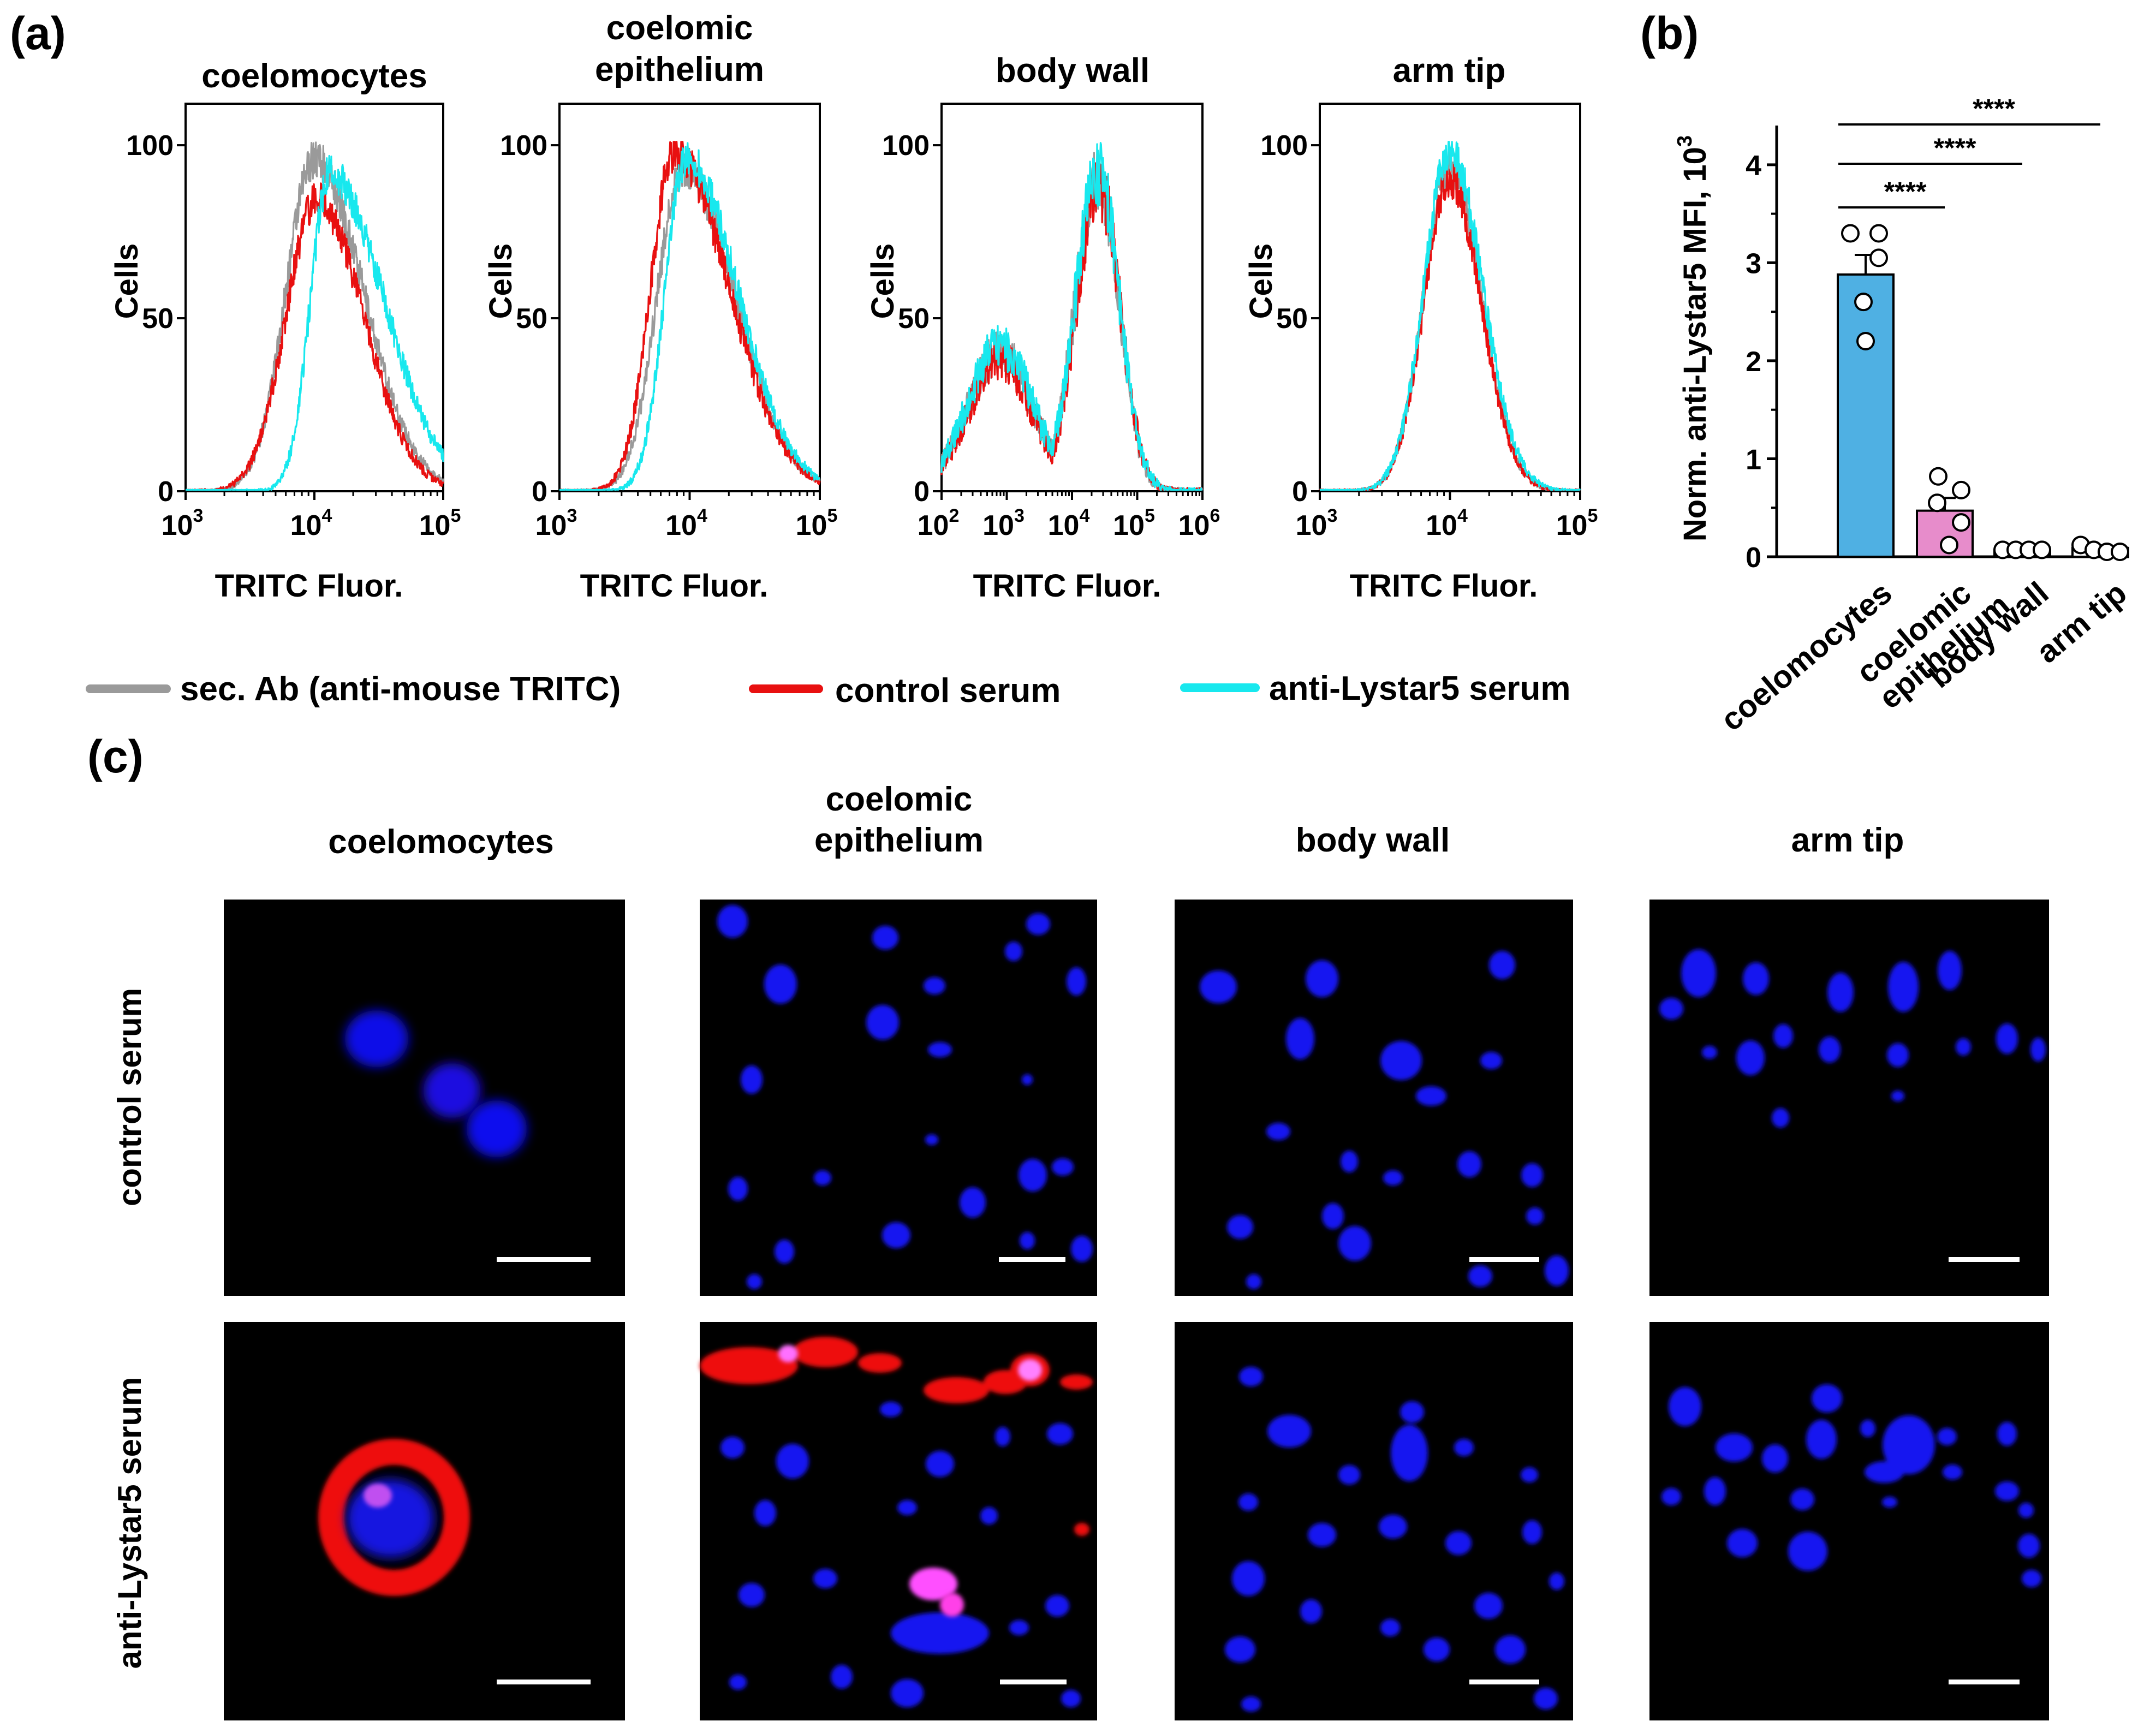 This screenshot has height=1733, width=2156. I want to click on plot-frame, so click(1072, 297).